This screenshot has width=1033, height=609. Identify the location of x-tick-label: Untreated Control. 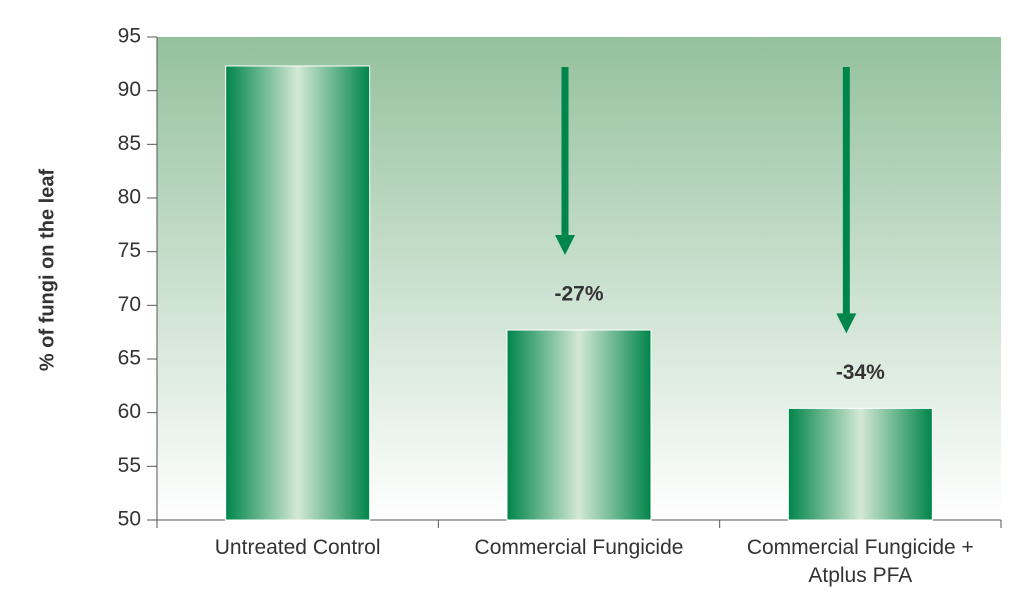
(297, 547).